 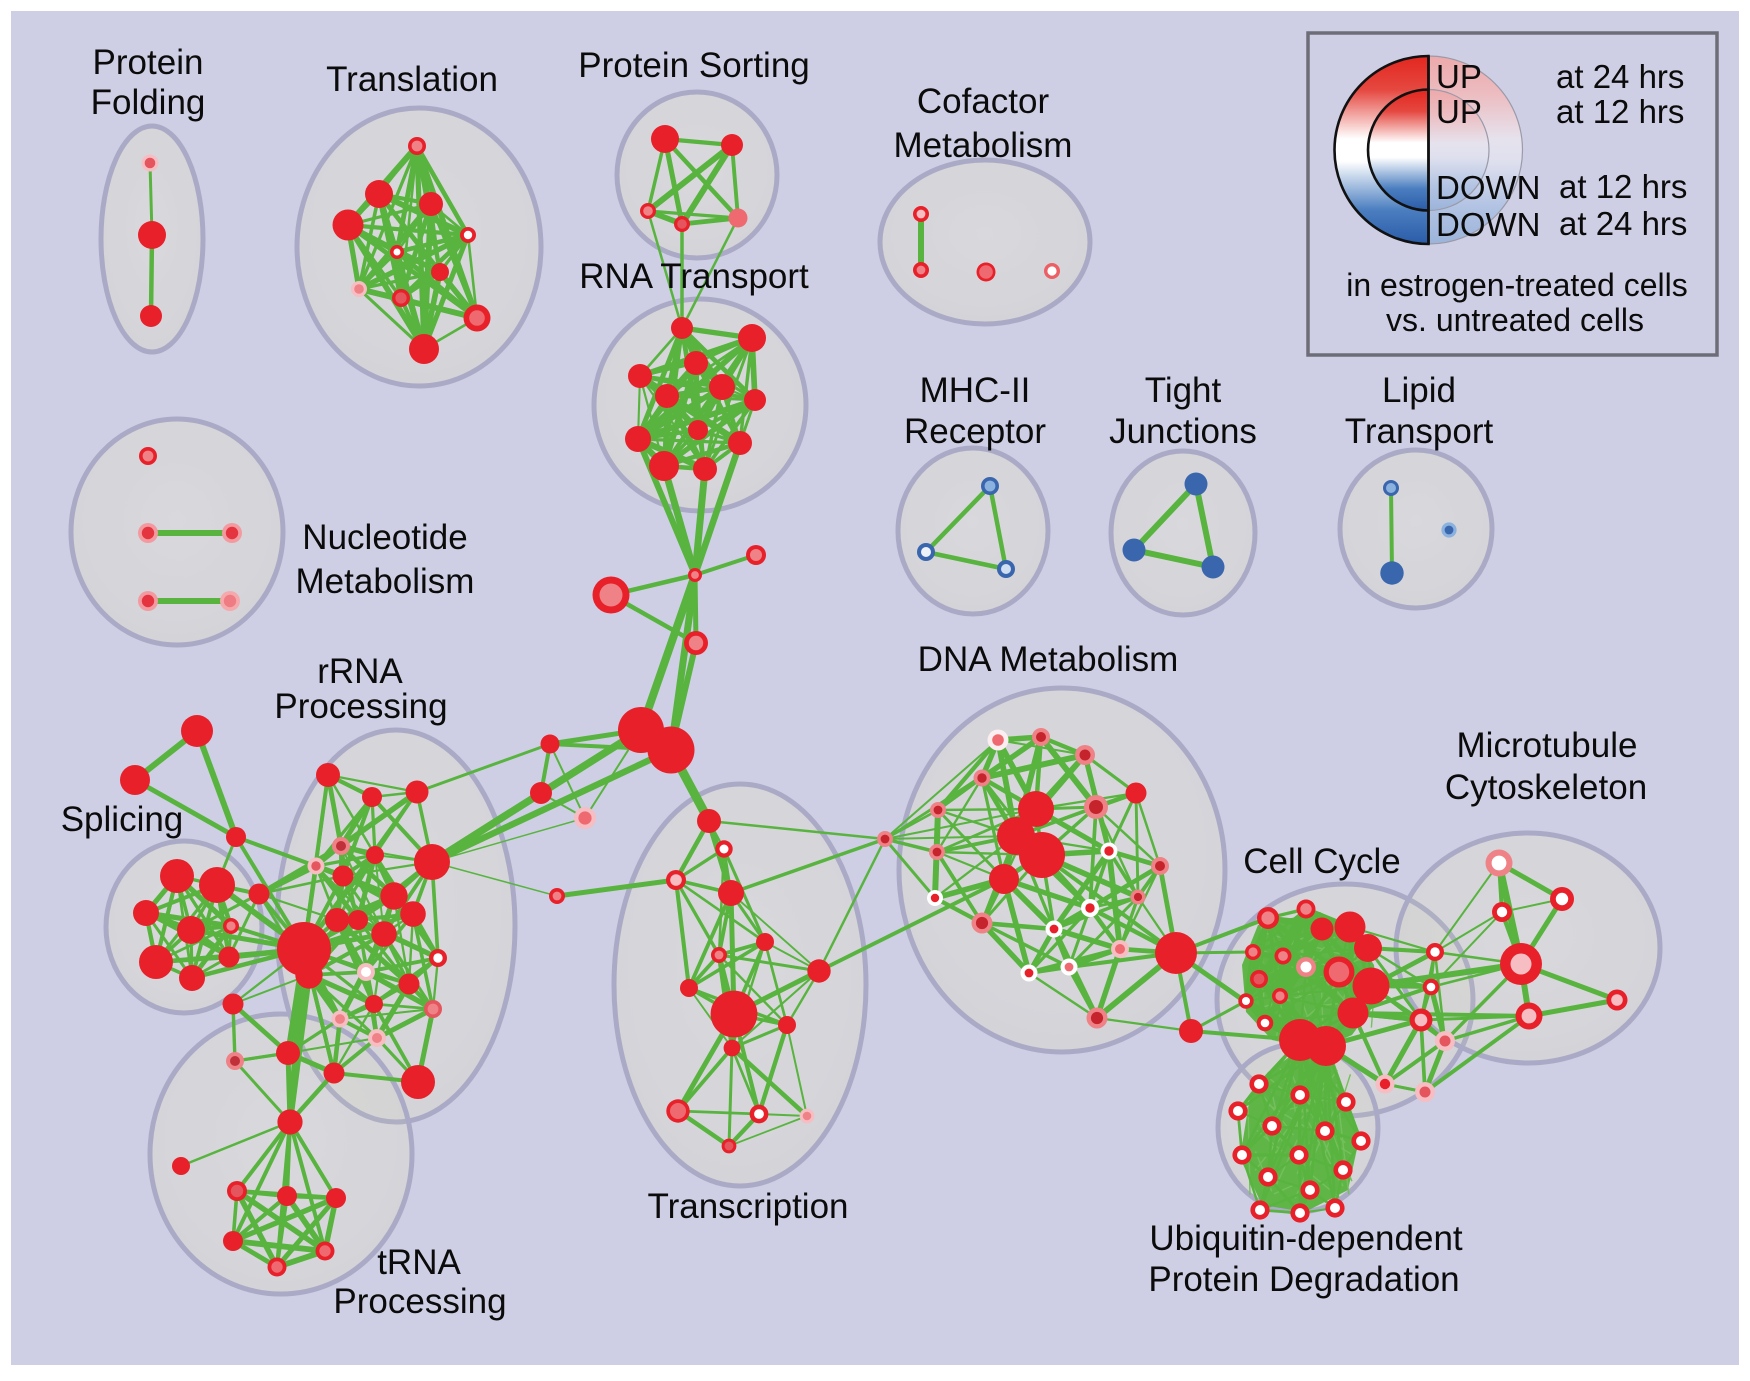 I want to click on svg-text: Protein Degradation, so click(x=1303, y=1279).